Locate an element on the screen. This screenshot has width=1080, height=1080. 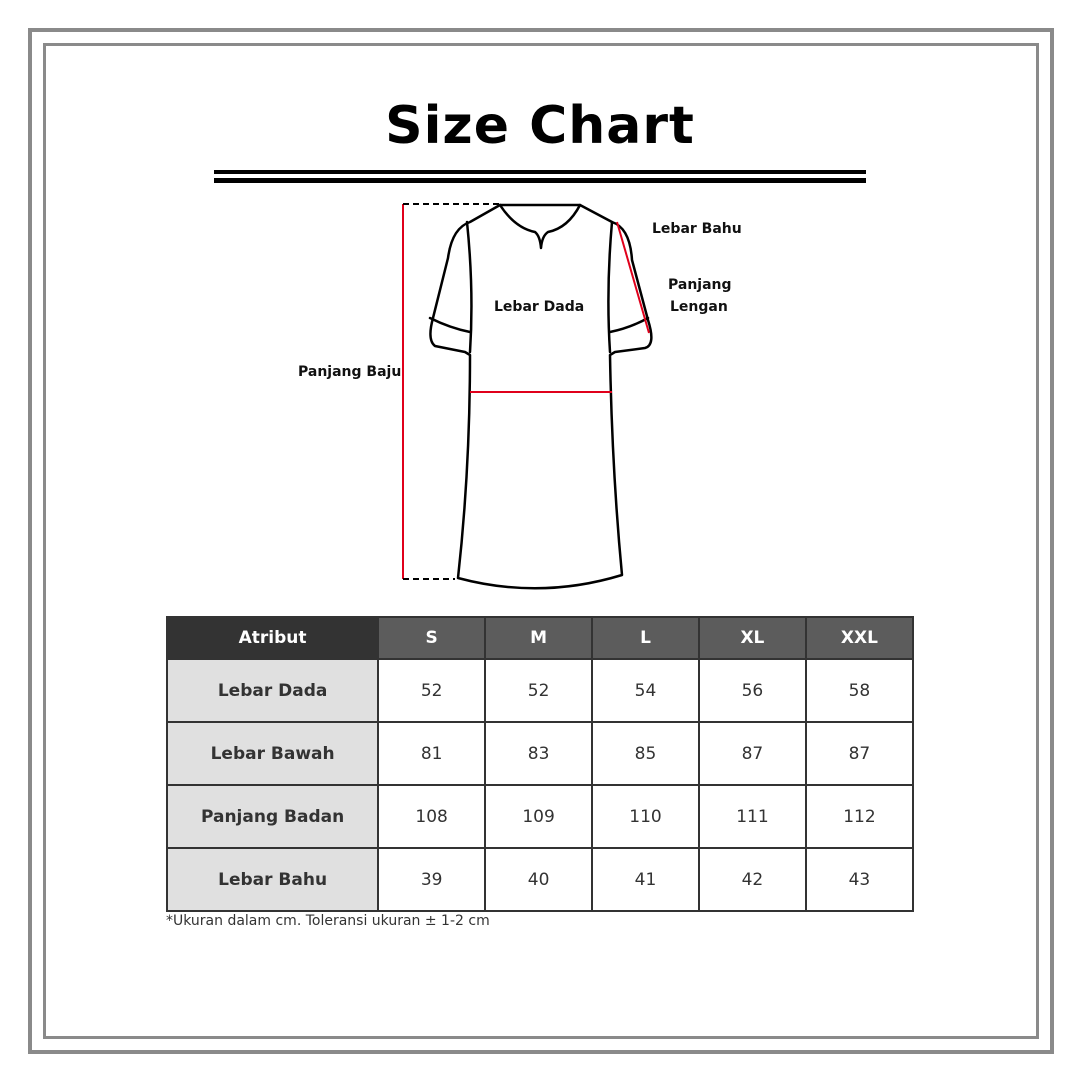
table-row: Lebar Bahu 39 40 41 42 43 is located at coordinates (540, 879).